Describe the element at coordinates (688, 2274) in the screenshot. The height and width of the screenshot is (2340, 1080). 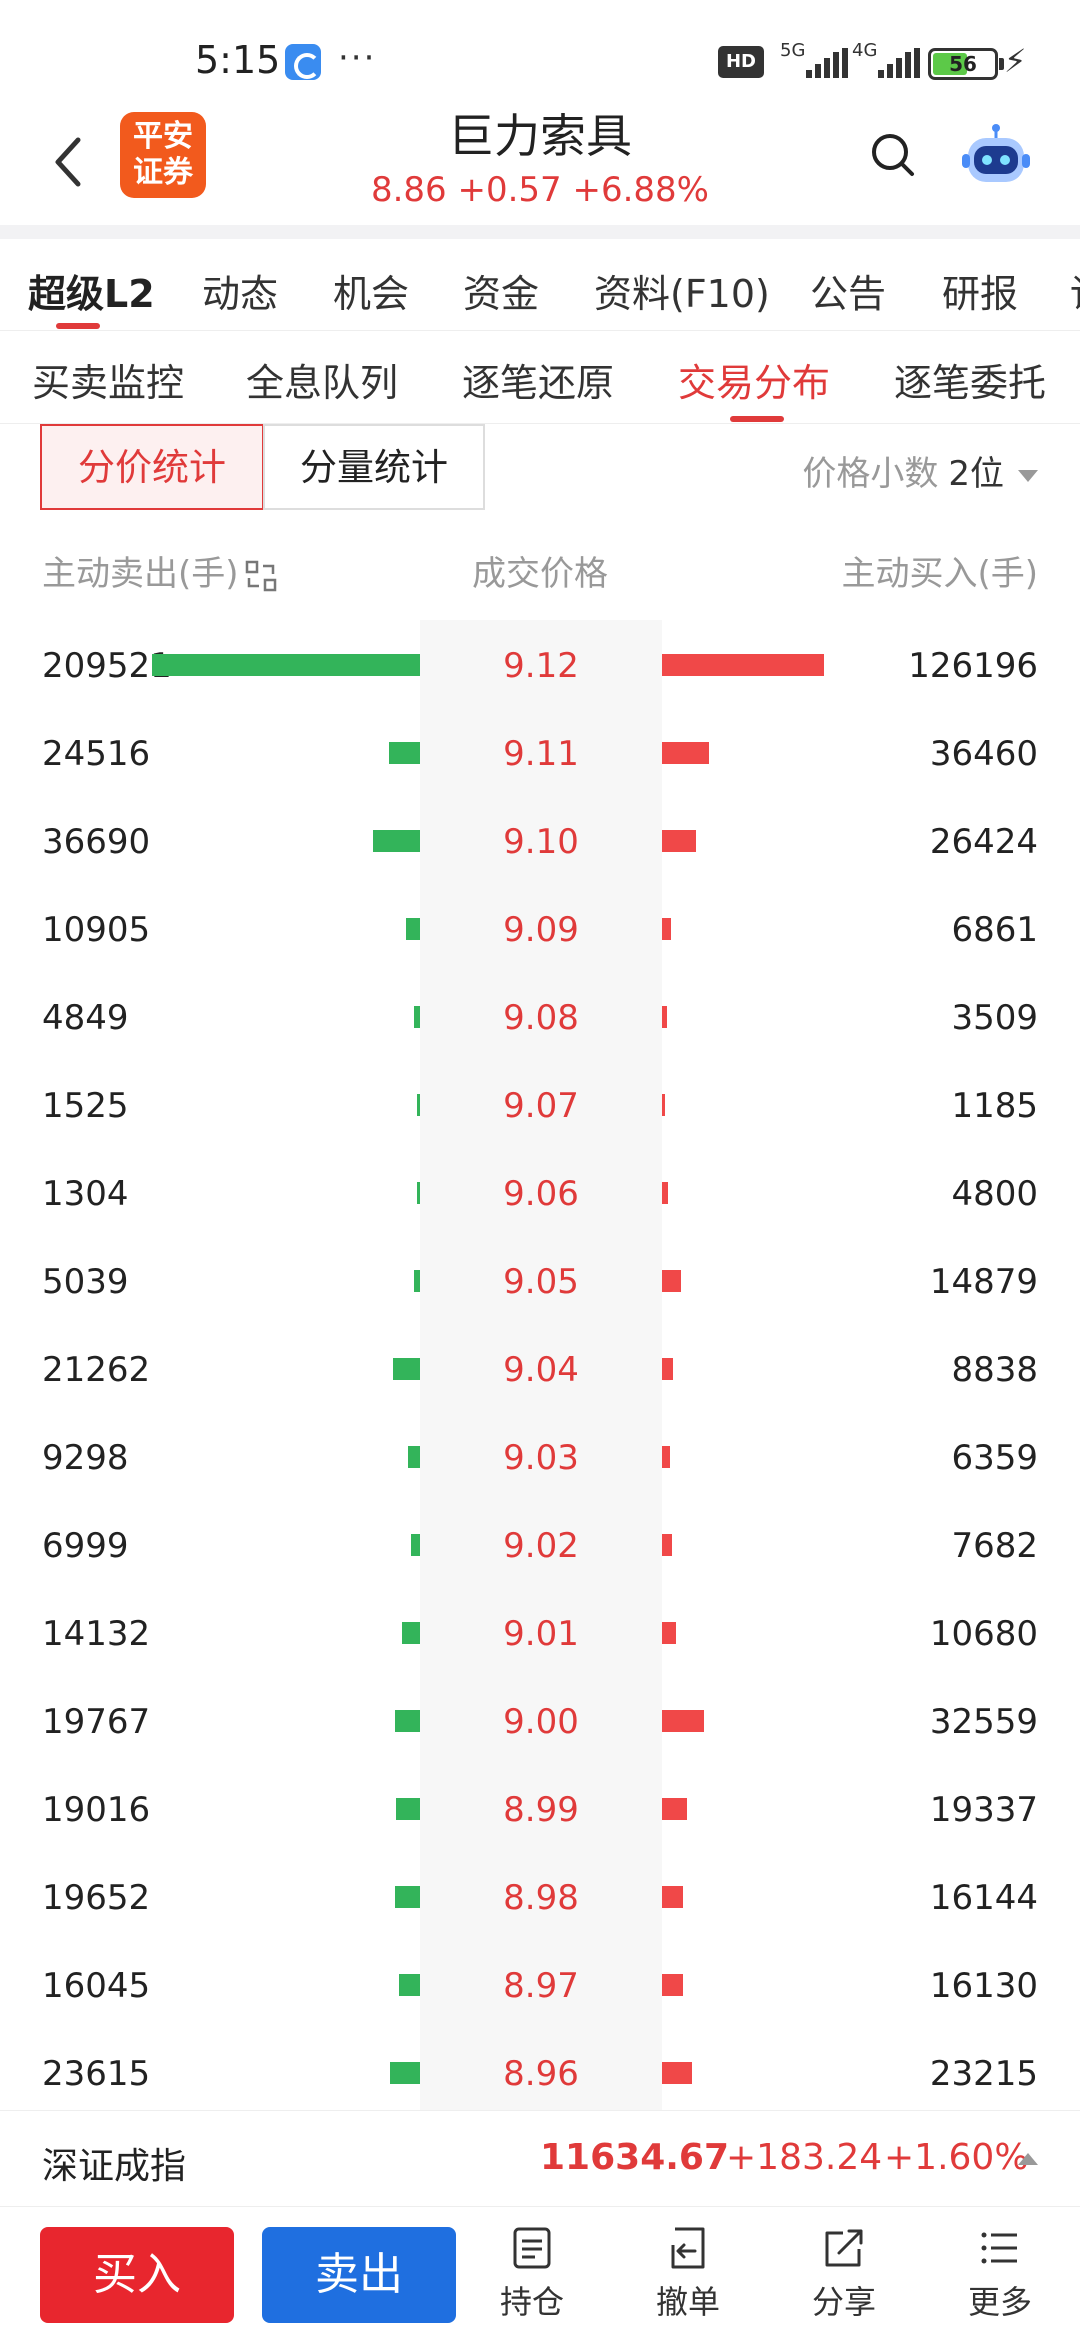
I see `cancel-order-button: 撤单` at that location.